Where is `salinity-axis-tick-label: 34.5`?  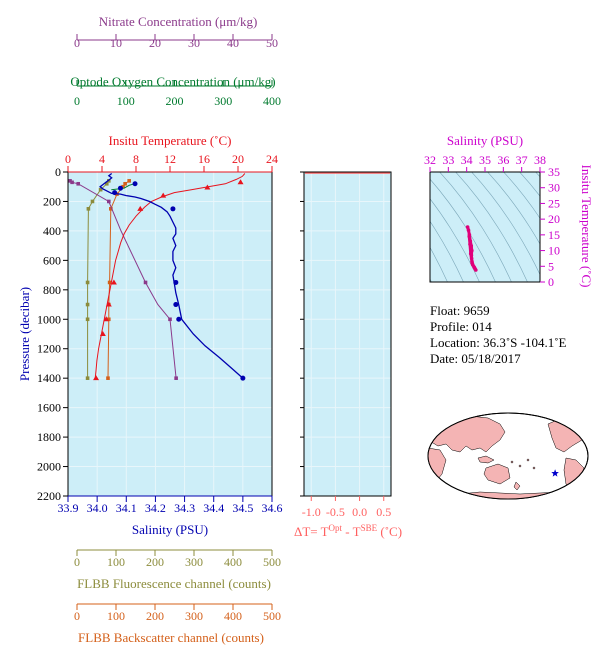 salinity-axis-tick-label: 34.5 is located at coordinates (242, 508).